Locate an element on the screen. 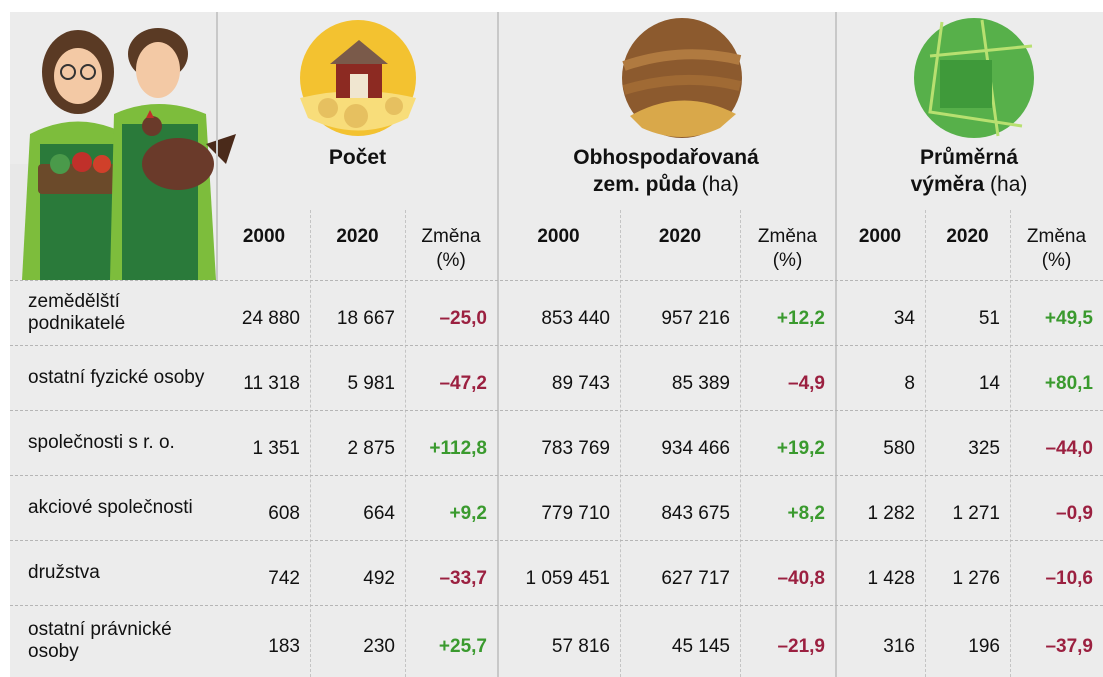 This screenshot has width=1103, height=677. cell-value: –47,2 is located at coordinates (463, 383).